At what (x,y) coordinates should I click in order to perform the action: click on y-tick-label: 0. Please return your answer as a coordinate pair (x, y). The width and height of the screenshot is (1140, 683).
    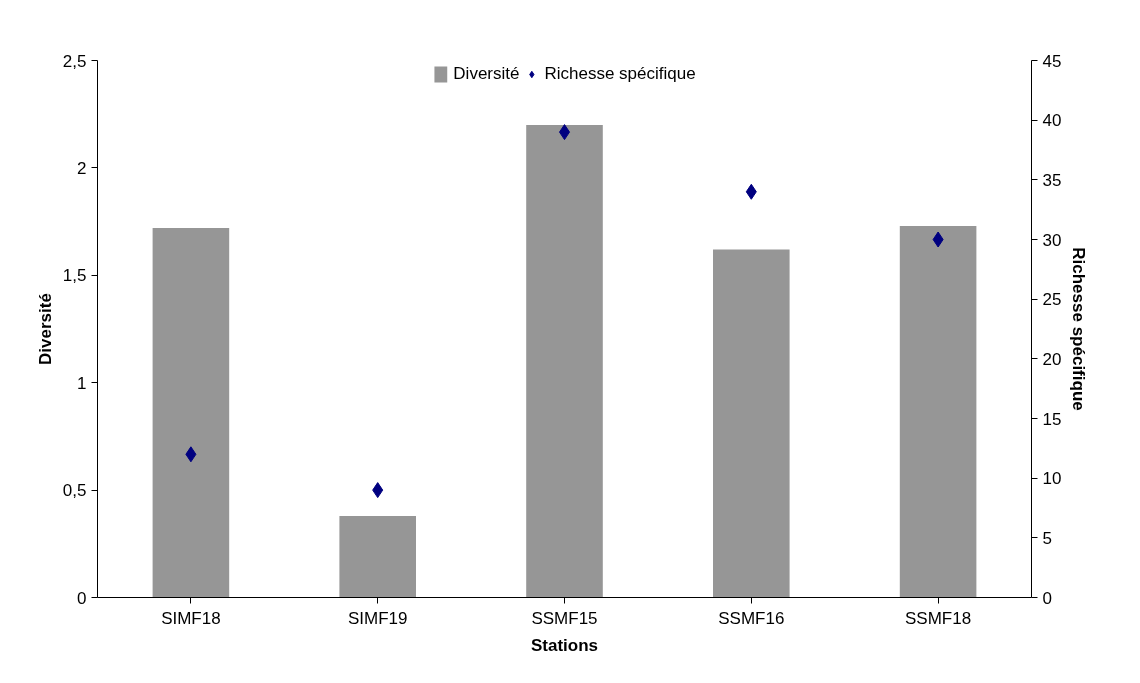
    Looking at the image, I should click on (82, 598).